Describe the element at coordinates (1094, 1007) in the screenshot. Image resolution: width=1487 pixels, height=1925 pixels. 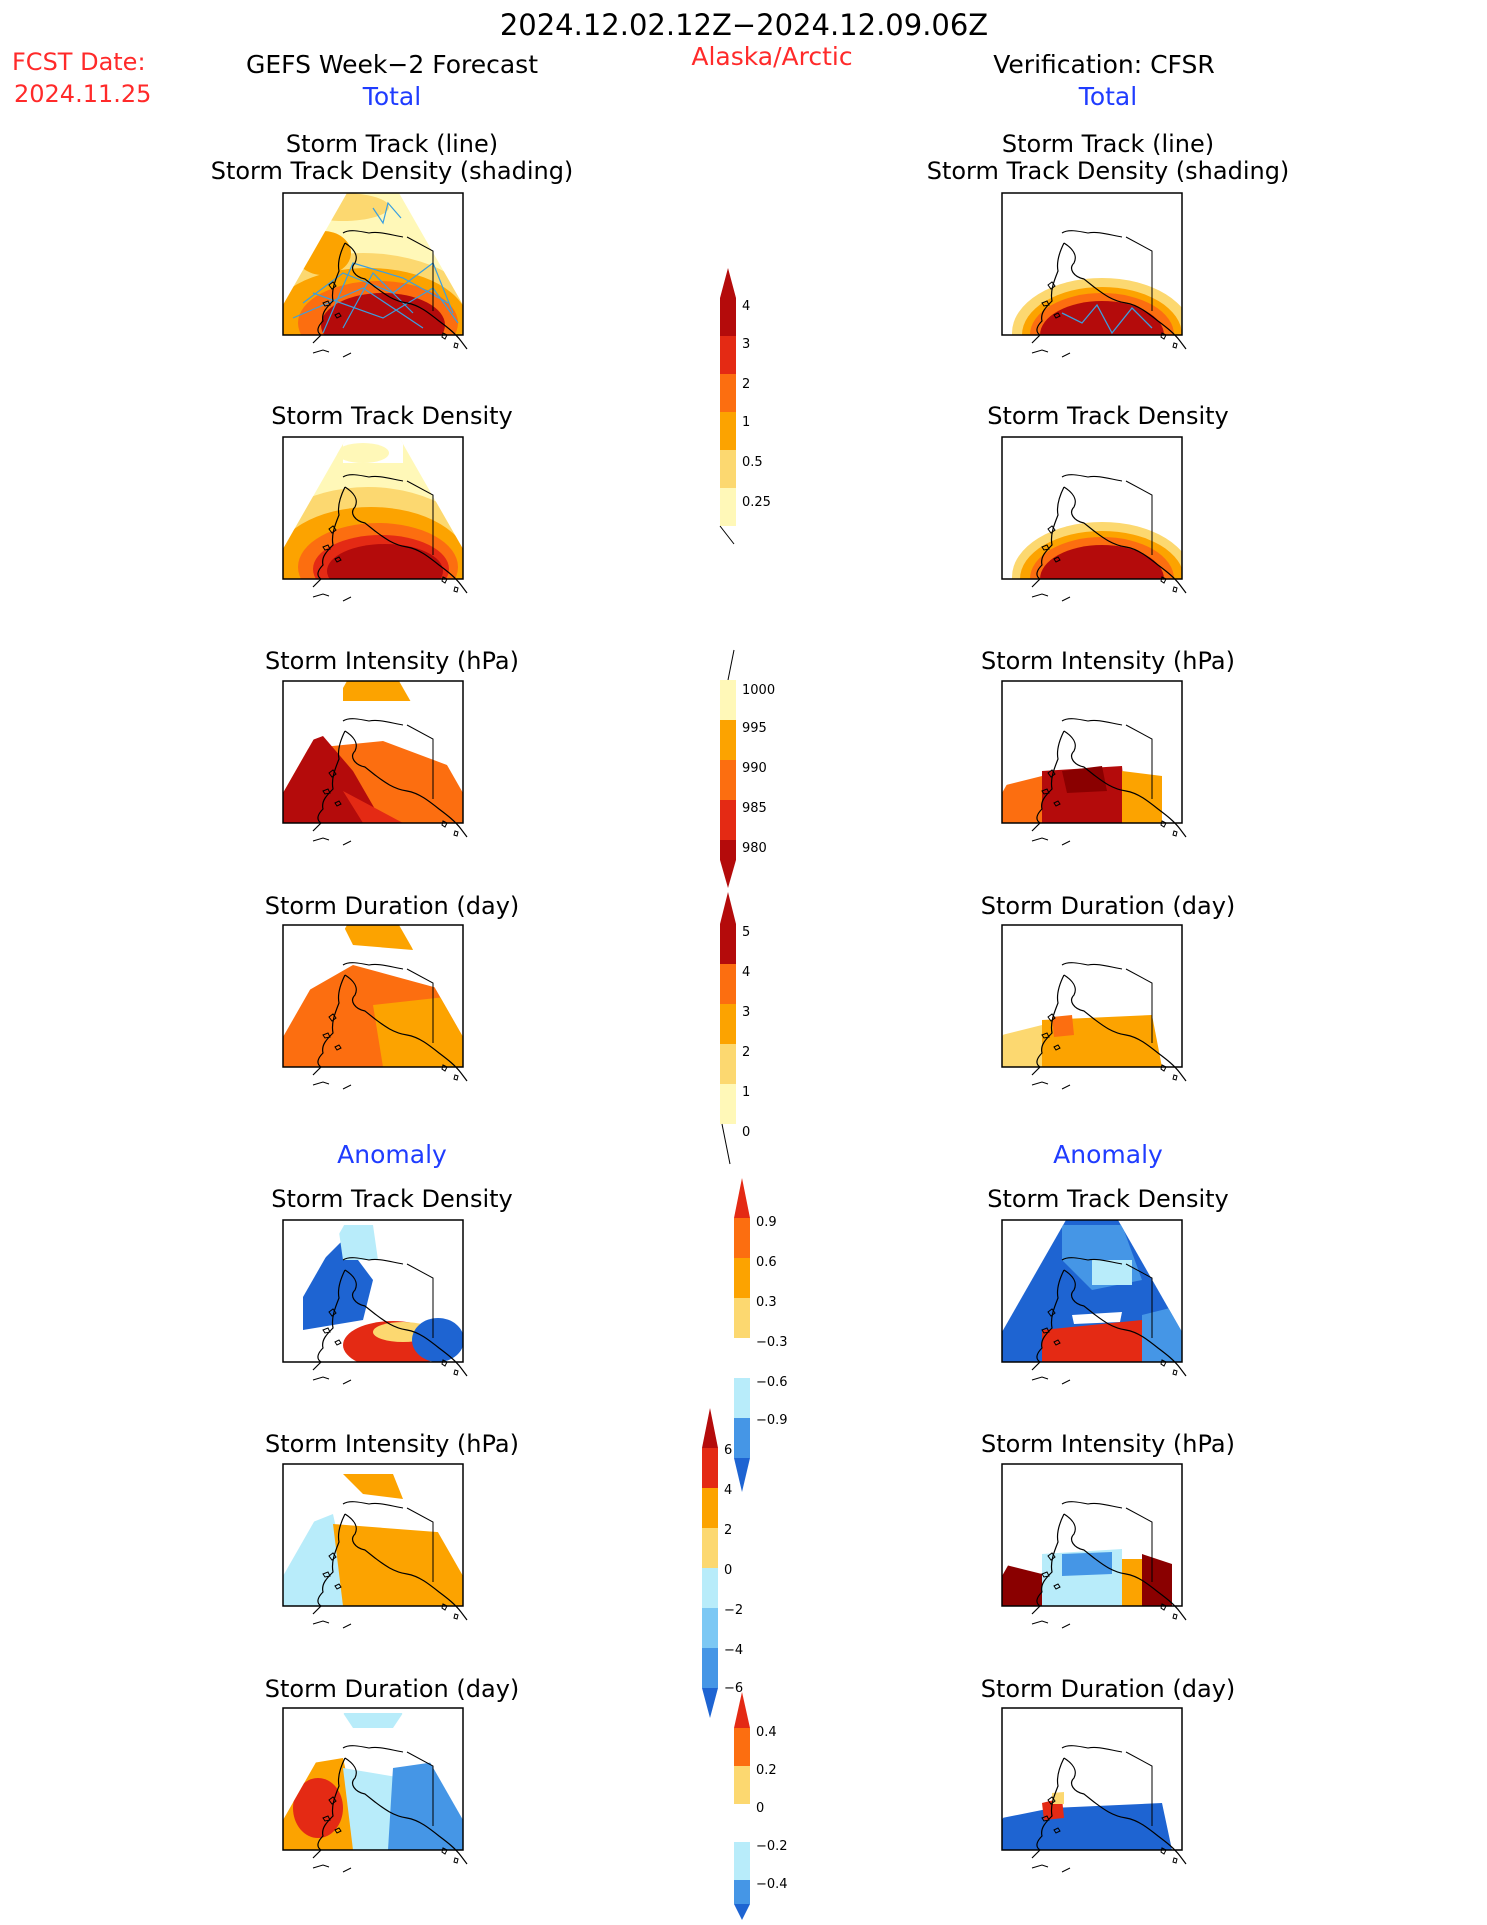
I see `right-map-duration` at that location.